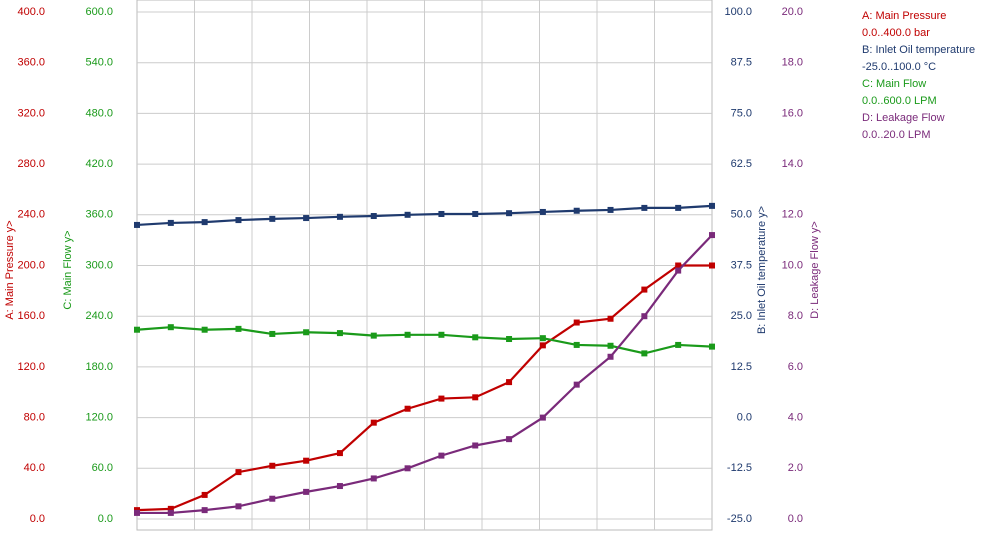 The image size is (1000, 539). What do you see at coordinates (795, 316) in the screenshot?
I see `y-tick-label: 8.0` at bounding box center [795, 316].